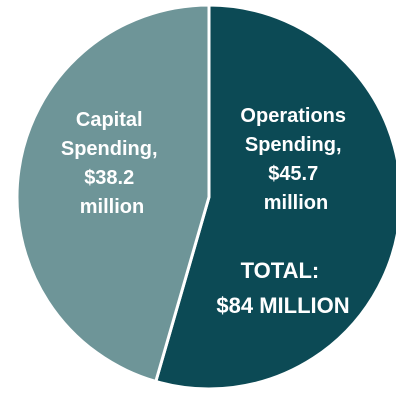 This screenshot has width=396, height=395. What do you see at coordinates (282, 288) in the screenshot?
I see `total-label: TOTAL: $84 MILLION` at bounding box center [282, 288].